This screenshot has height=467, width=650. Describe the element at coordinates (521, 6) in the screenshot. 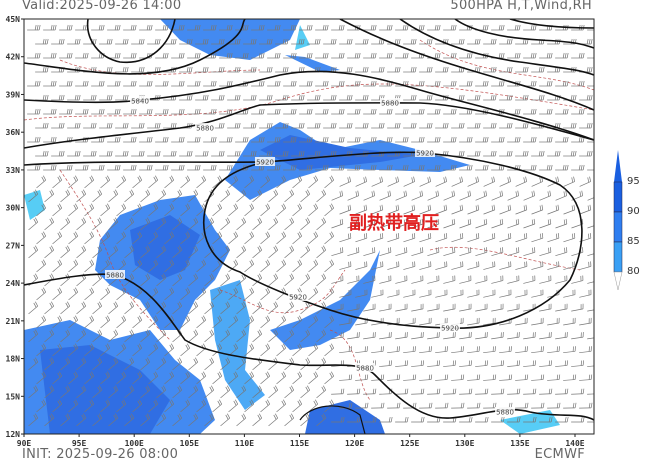

I see `chart-title: 500HPA H,T,Wind,RH` at that location.